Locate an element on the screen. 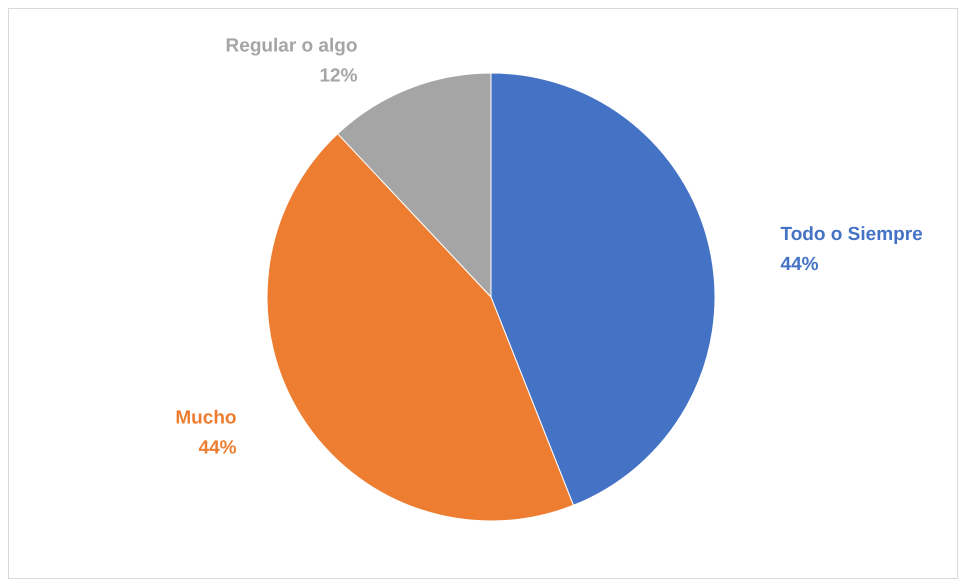 The width and height of the screenshot is (960, 579). slice-label: Mucho is located at coordinates (206, 418).